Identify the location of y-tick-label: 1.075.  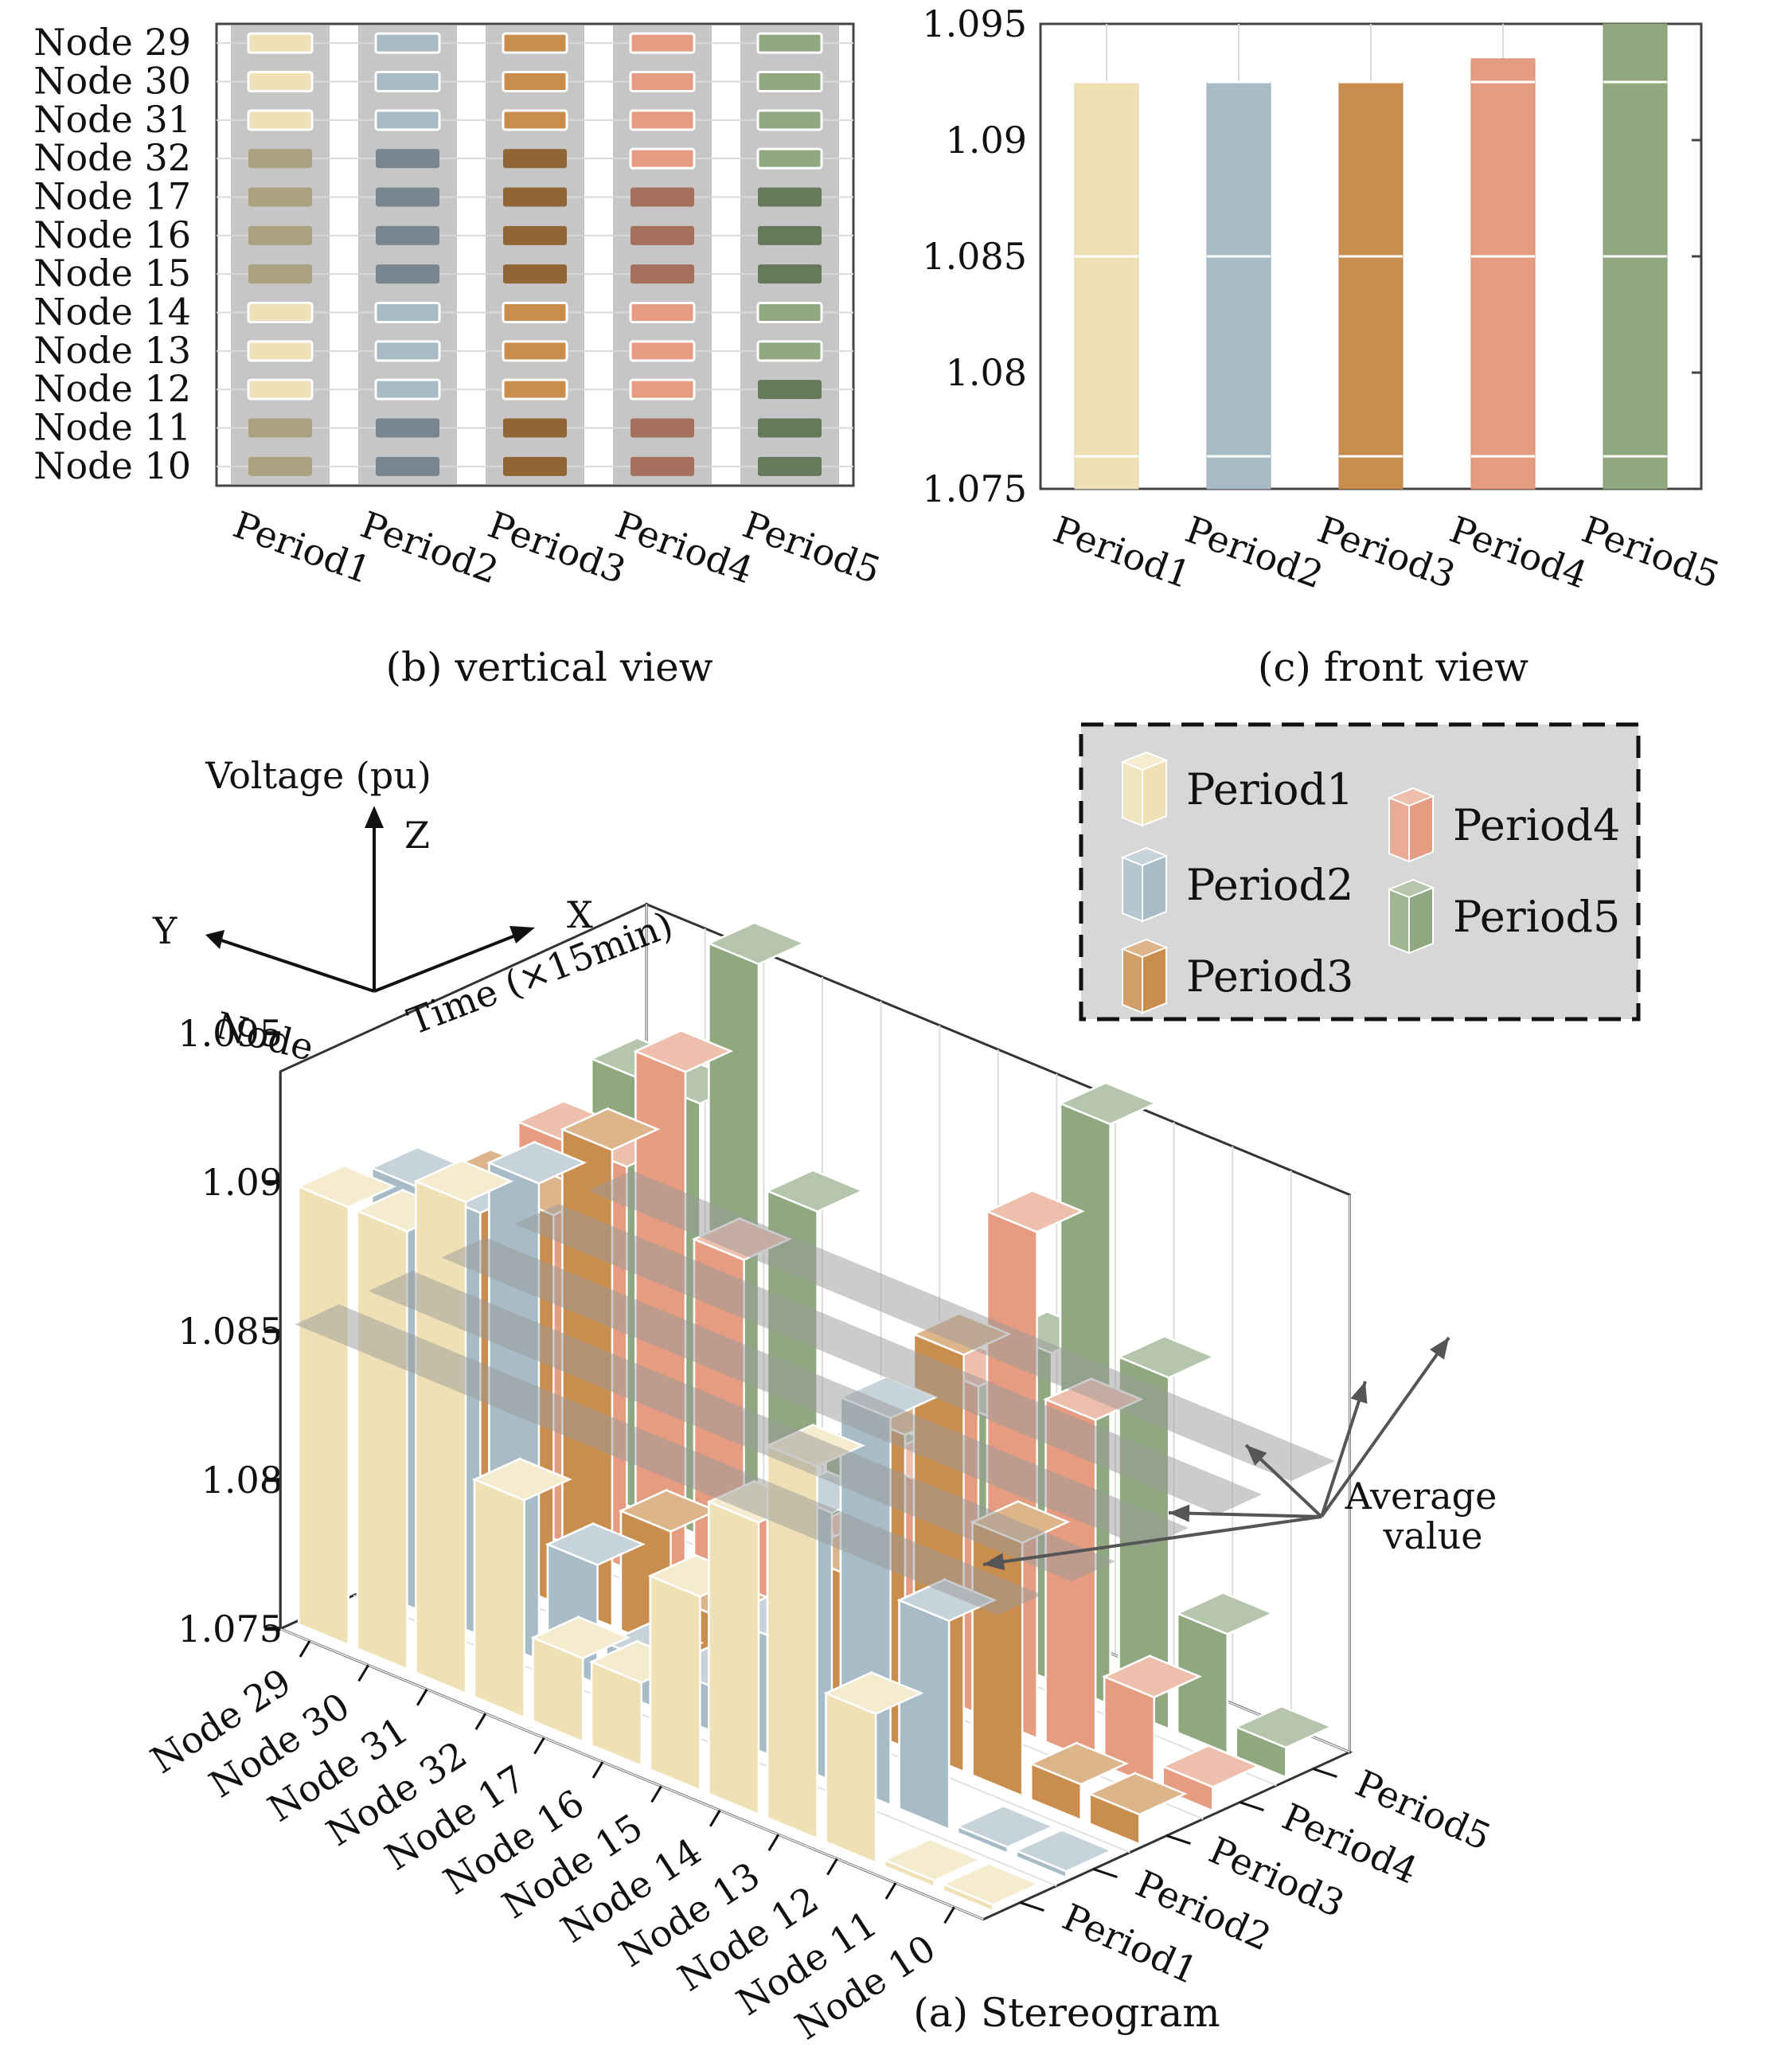
(974, 489).